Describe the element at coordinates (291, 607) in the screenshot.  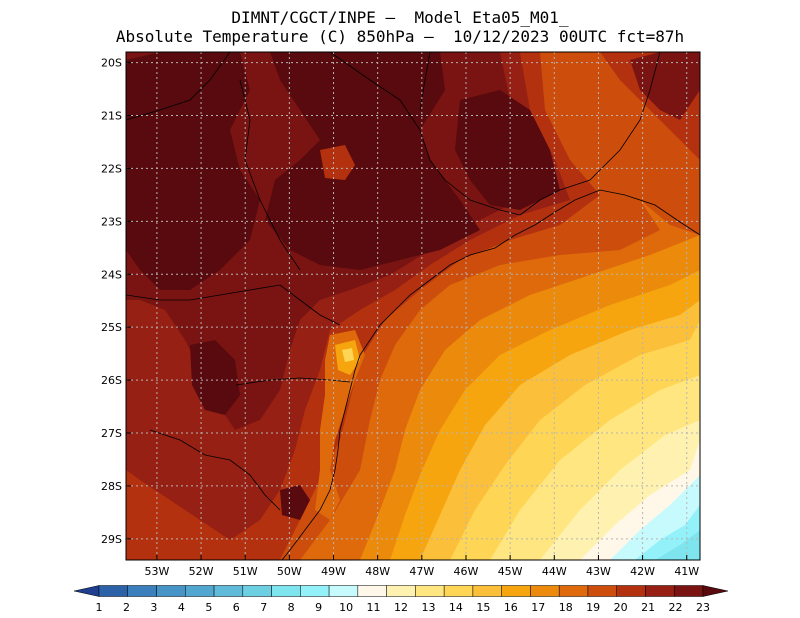
I see `colorbar-label: 8` at that location.